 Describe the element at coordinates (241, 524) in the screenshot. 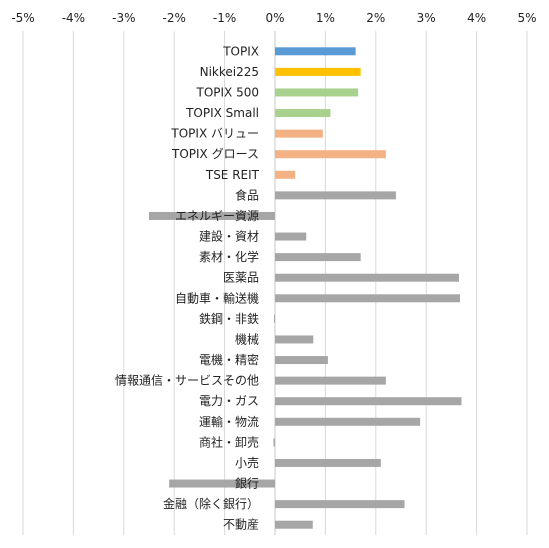

I see `category-label: 不動産` at that location.